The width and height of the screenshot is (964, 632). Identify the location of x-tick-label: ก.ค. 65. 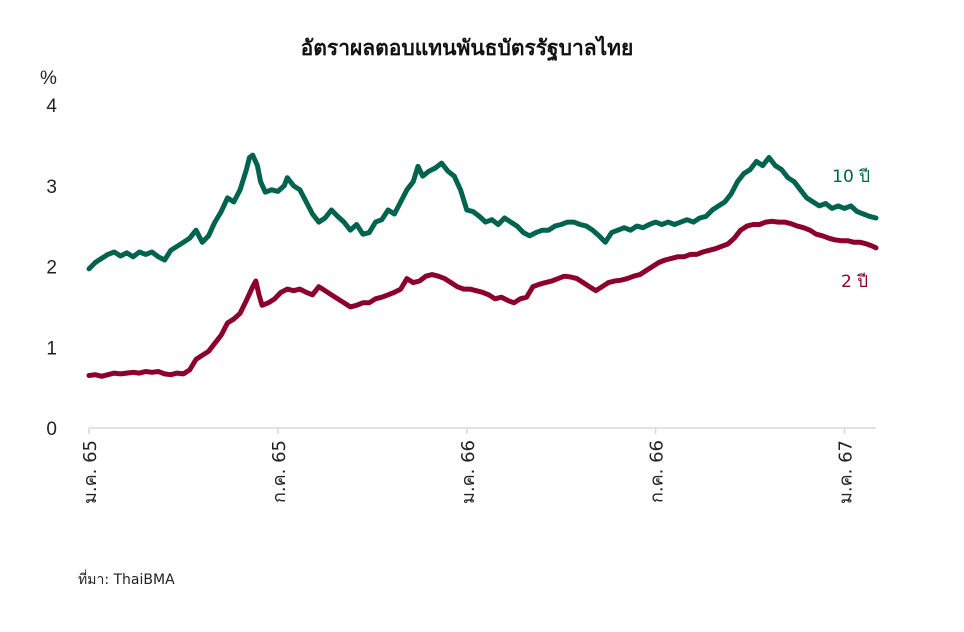
(279, 471).